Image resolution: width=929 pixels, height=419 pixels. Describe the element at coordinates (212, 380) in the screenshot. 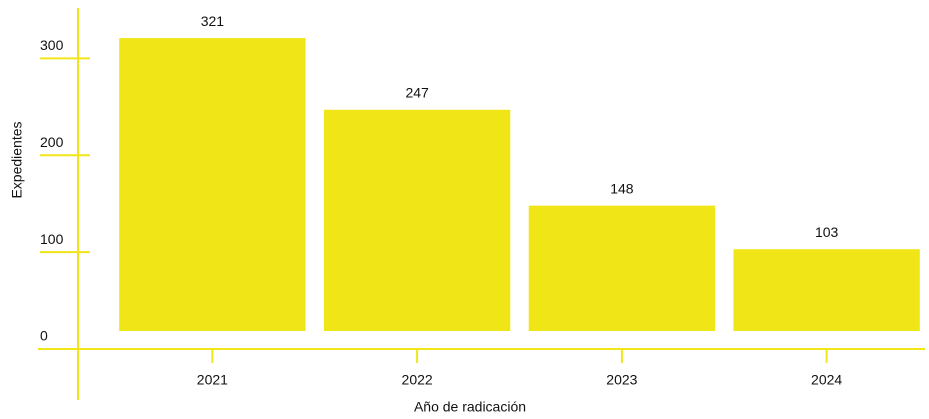

I see `x-tick-label: 2021` at that location.